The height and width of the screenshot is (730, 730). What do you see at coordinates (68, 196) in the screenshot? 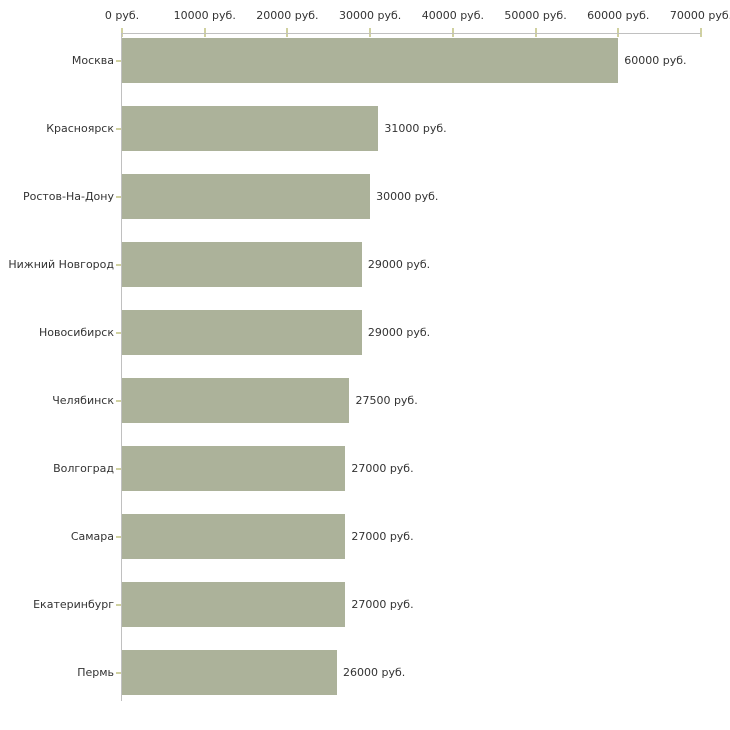
I see `category-label: Ростов-На-Дону` at bounding box center [68, 196].